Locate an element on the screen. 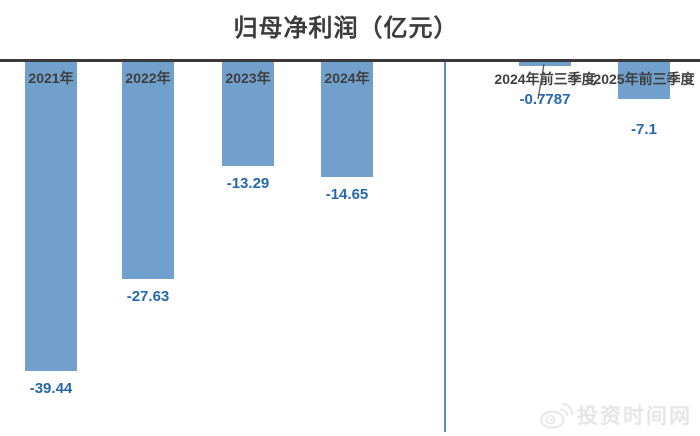 The image size is (700, 436). watermark-text: 投资时间网 is located at coordinates (634, 416).